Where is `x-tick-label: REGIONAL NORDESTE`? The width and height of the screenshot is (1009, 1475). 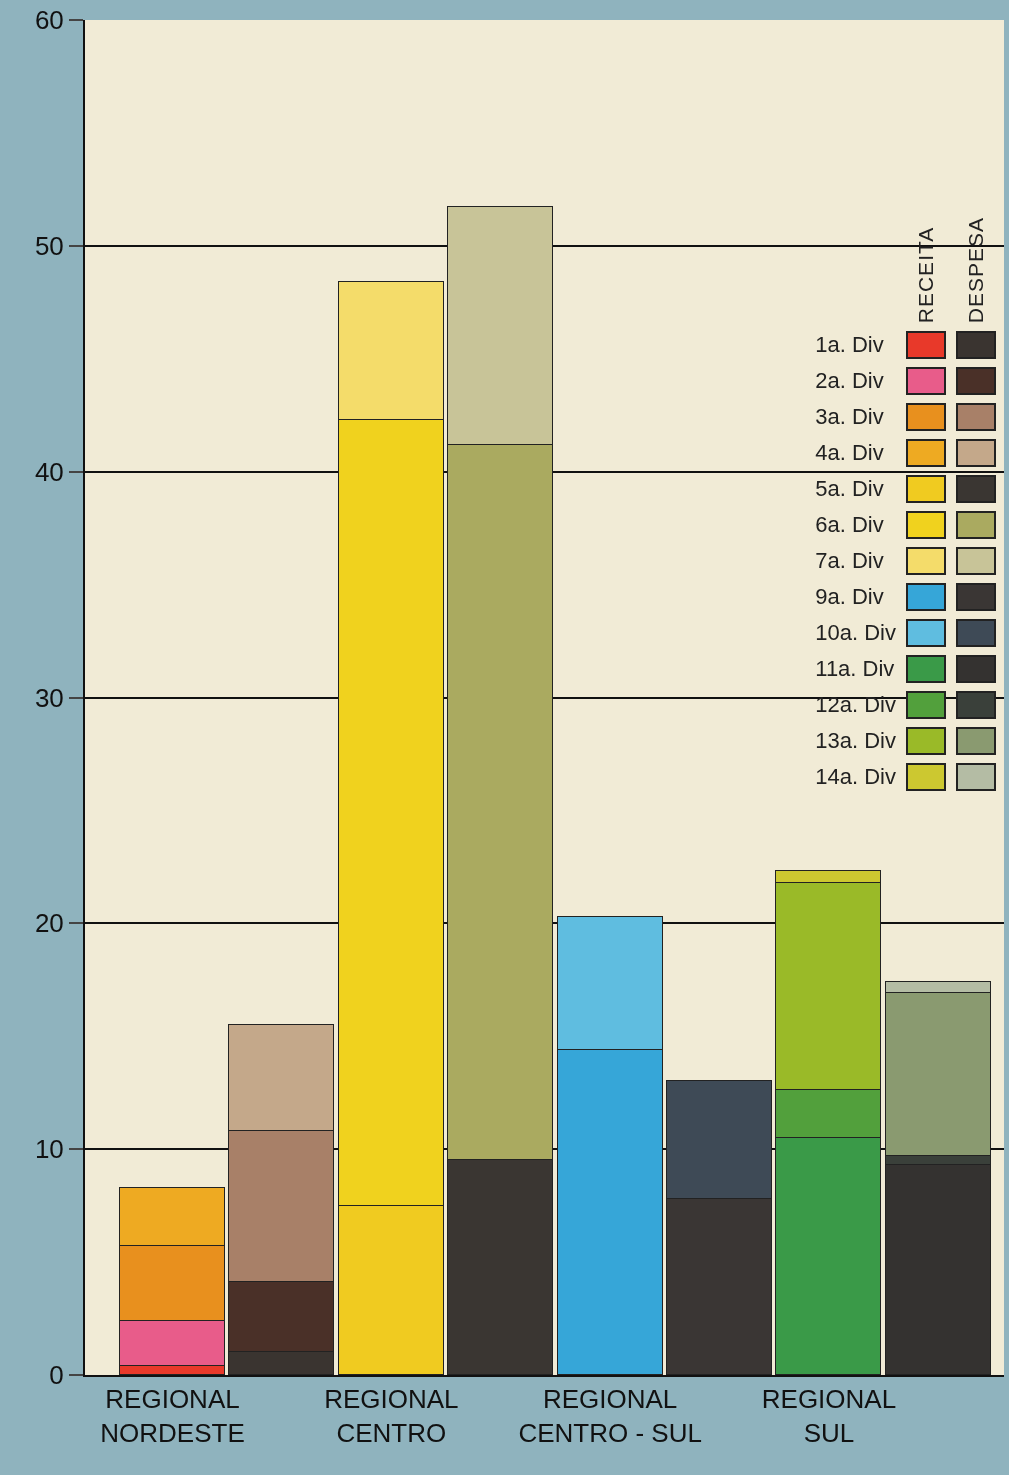
x-tick-label: REGIONAL NORDESTE is located at coordinates (172, 1416).